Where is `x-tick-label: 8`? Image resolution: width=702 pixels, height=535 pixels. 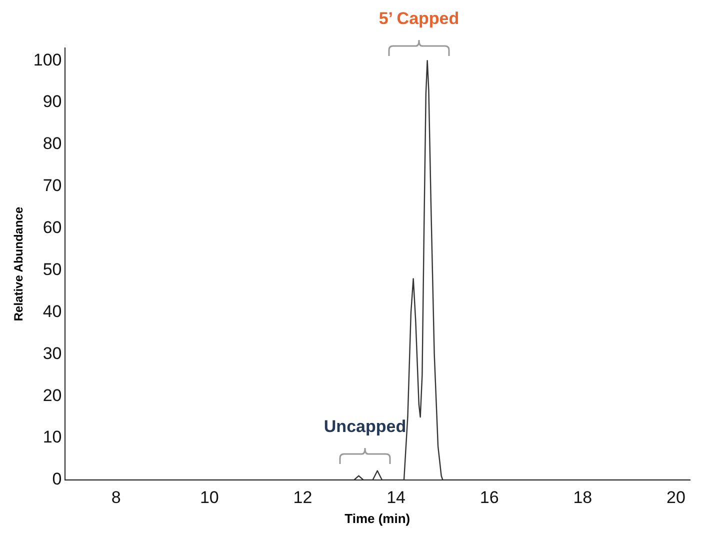 x-tick-label: 8 is located at coordinates (116, 497).